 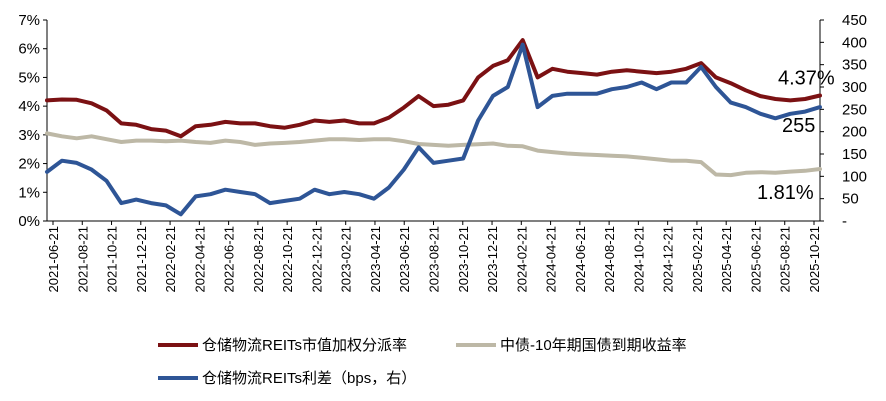 I want to click on annotation-label: 1.81%, so click(x=785, y=193).